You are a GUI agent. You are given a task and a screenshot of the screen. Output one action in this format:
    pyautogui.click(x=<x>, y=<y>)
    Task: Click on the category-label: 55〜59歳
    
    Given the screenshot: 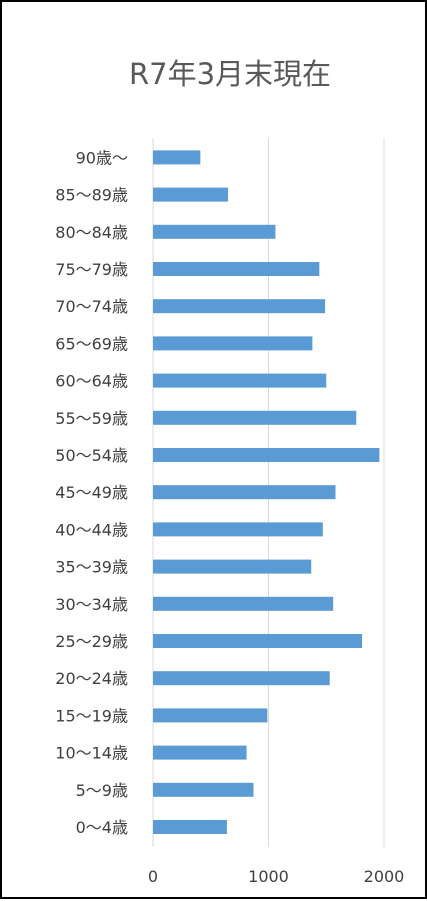 What is the action you would take?
    pyautogui.click(x=91, y=418)
    